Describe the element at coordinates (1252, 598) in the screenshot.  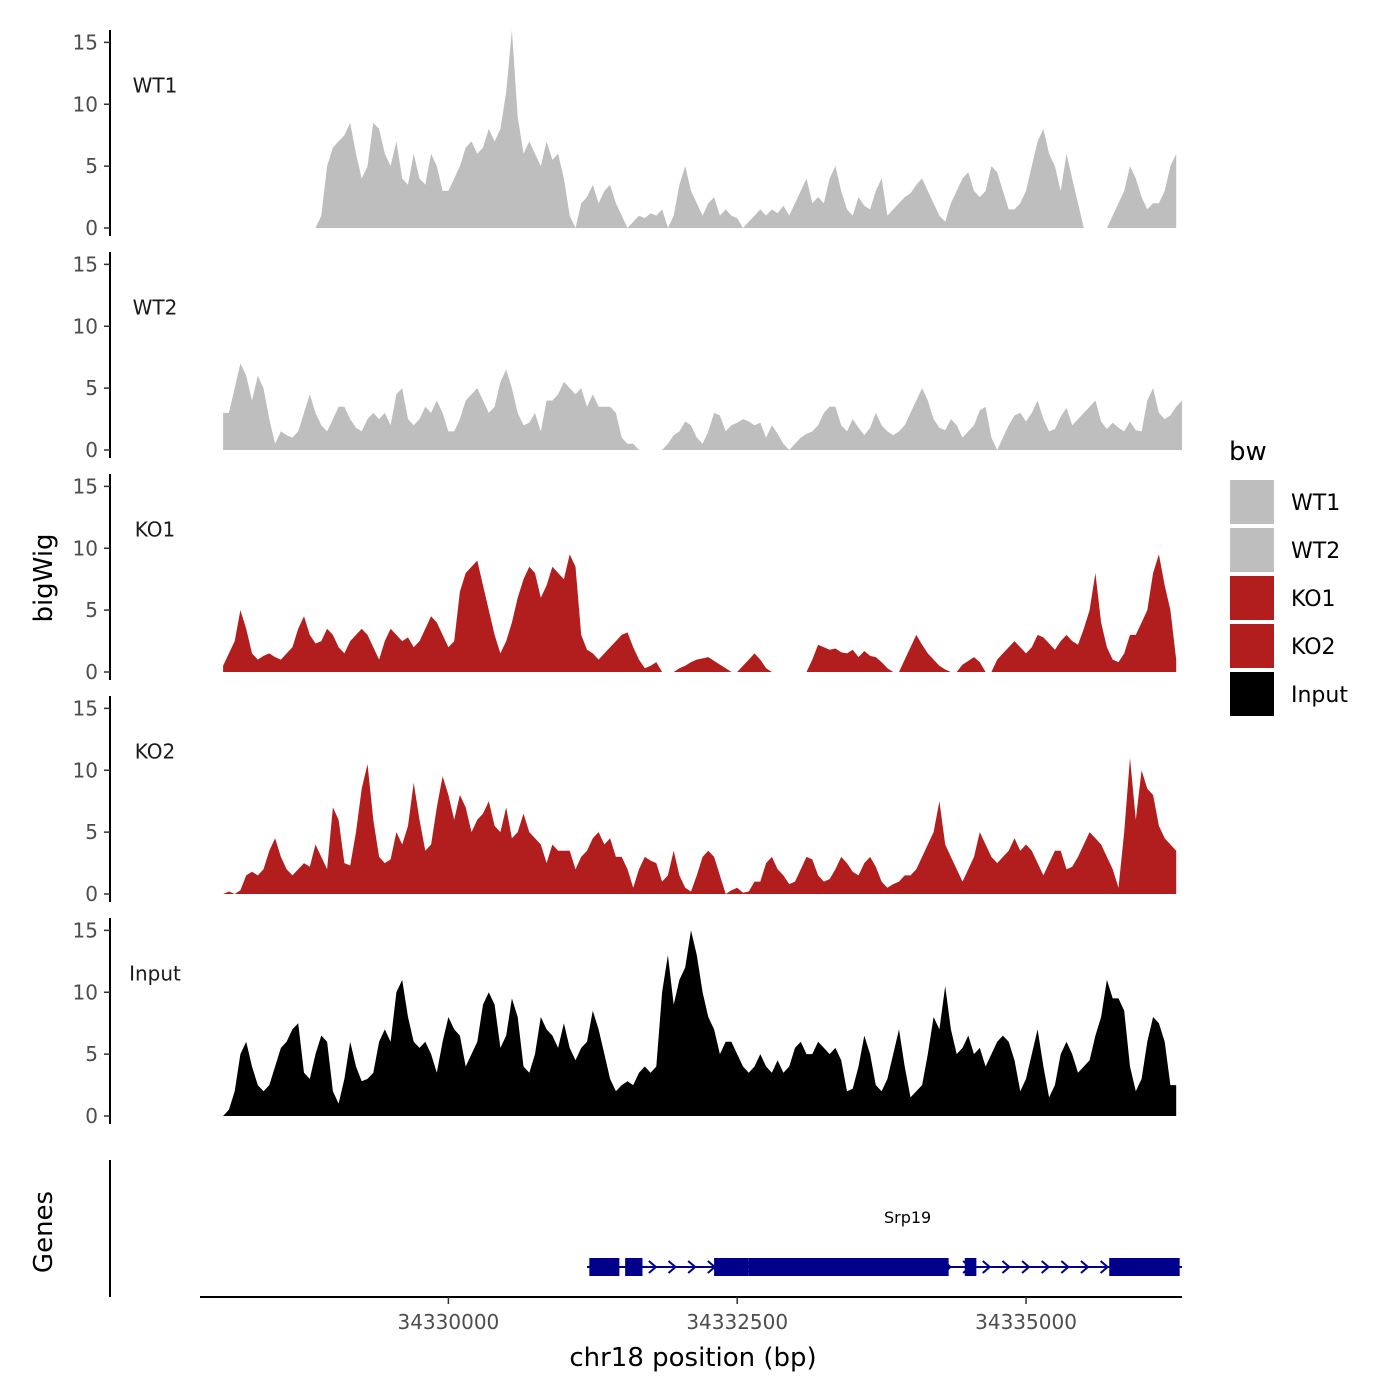
I see `legend-key-ko1` at that location.